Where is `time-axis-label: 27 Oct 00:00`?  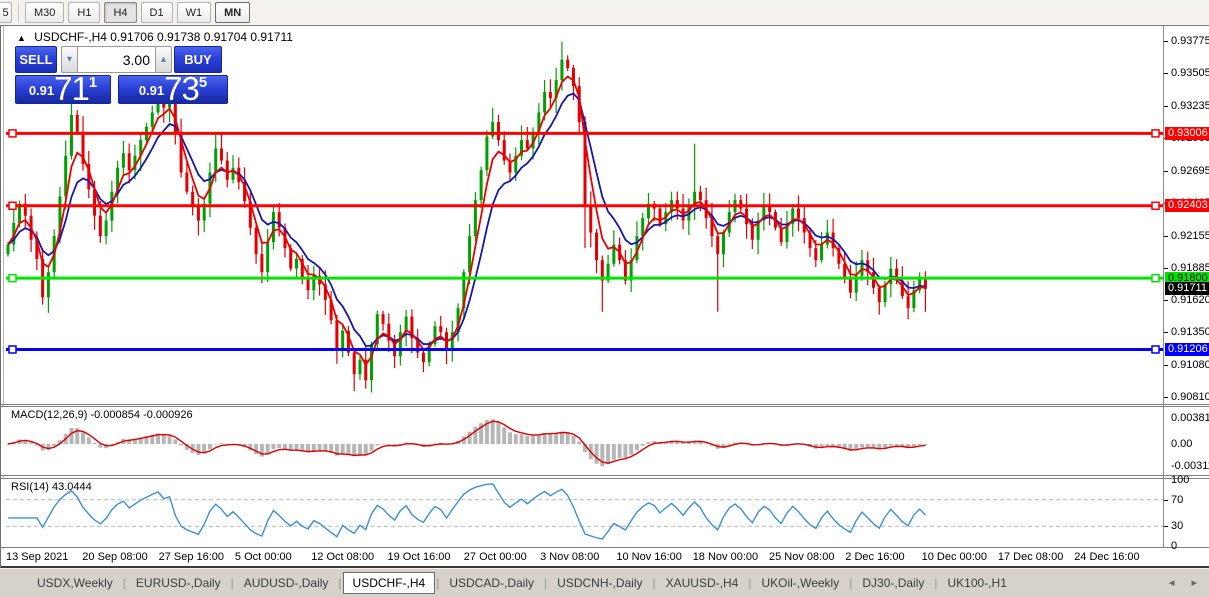 time-axis-label: 27 Oct 00:00 is located at coordinates (495, 557).